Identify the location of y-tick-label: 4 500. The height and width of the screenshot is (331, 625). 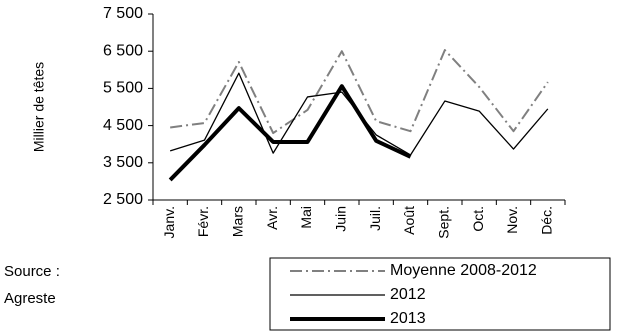
(123, 125).